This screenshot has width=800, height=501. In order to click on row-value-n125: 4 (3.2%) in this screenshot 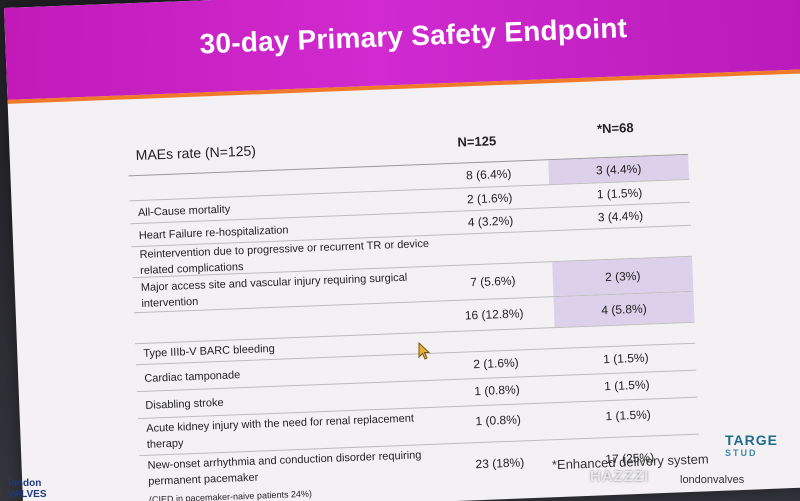, I will do `click(490, 221)`.